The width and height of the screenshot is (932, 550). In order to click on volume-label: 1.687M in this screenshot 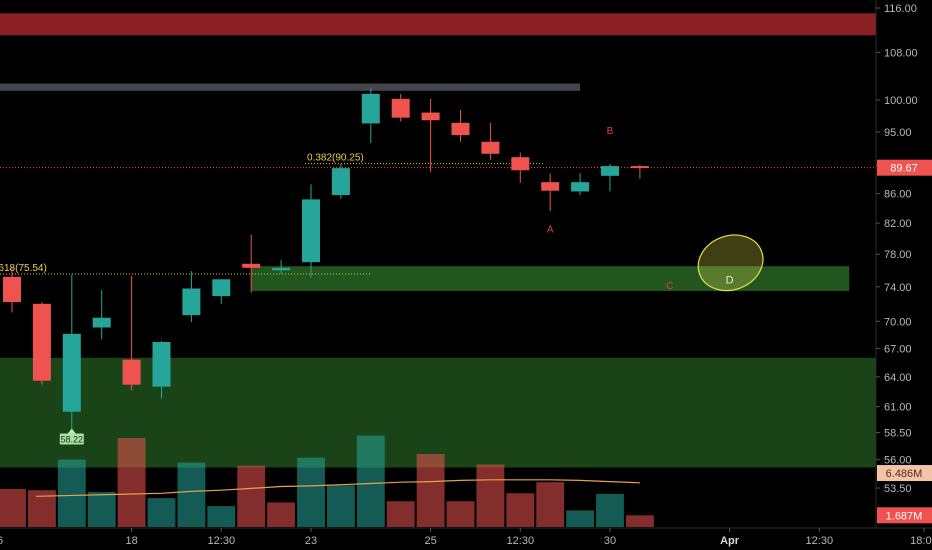, I will do `click(904, 516)`.